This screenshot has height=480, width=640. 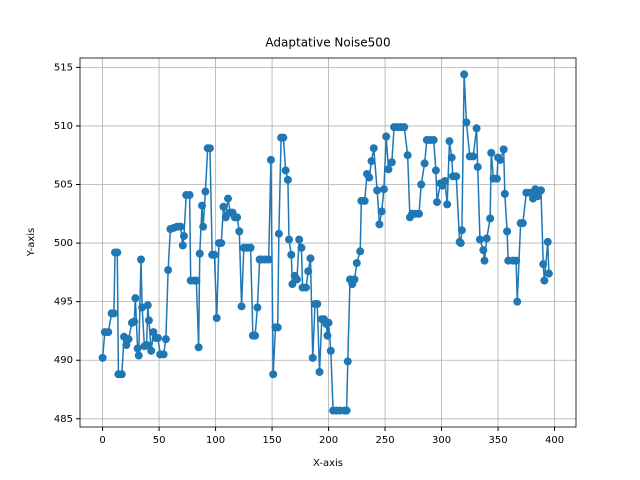 I want to click on y-tick-label: 495, so click(x=63, y=302).